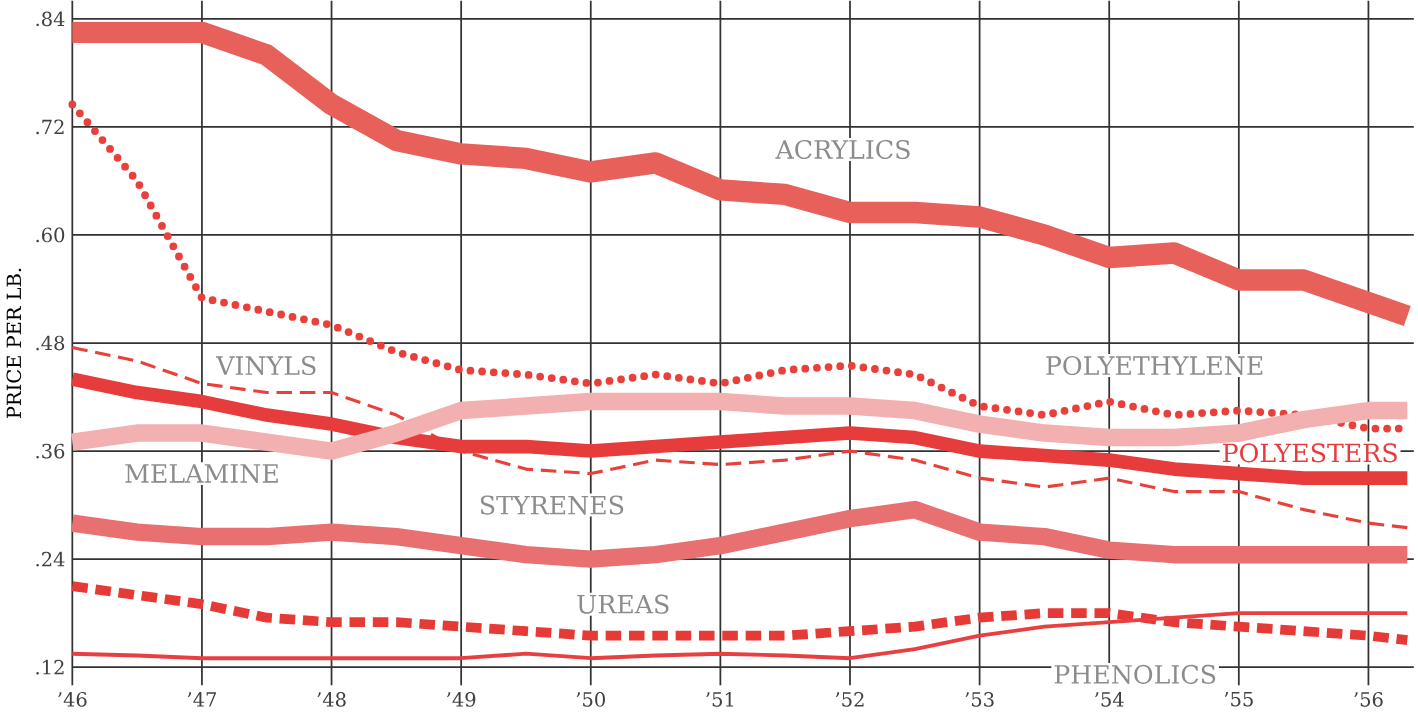  I want to click on x-tick-label: ’48, so click(331, 699).